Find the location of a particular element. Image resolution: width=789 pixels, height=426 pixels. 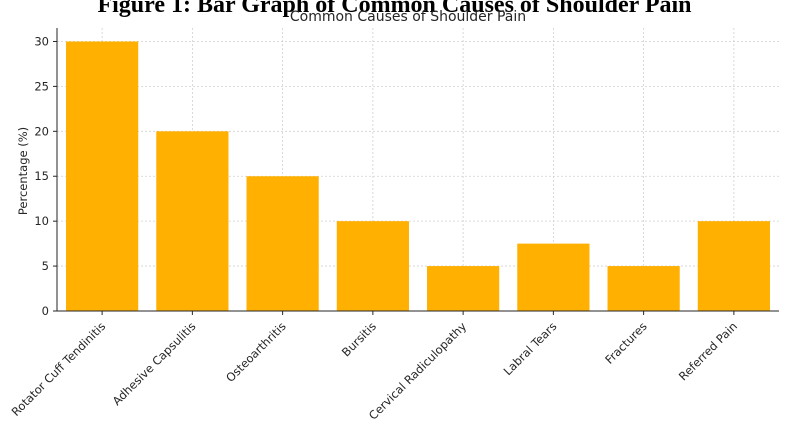

x-tick-label: Adhesive Capsulitis is located at coordinates (154, 363).